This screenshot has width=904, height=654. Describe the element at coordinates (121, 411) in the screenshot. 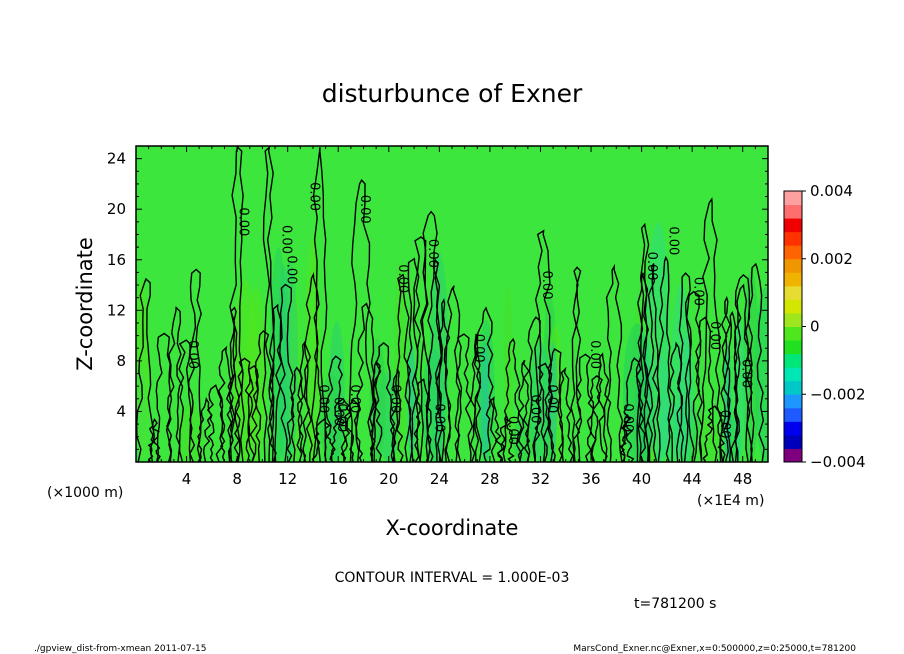

I see `y-tick-label: 4` at that location.